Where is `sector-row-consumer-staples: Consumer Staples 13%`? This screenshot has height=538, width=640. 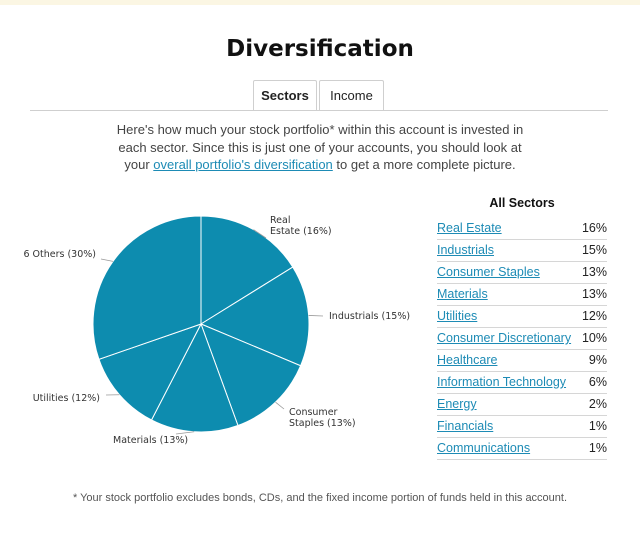 sector-row-consumer-staples: Consumer Staples 13% is located at coordinates (522, 273).